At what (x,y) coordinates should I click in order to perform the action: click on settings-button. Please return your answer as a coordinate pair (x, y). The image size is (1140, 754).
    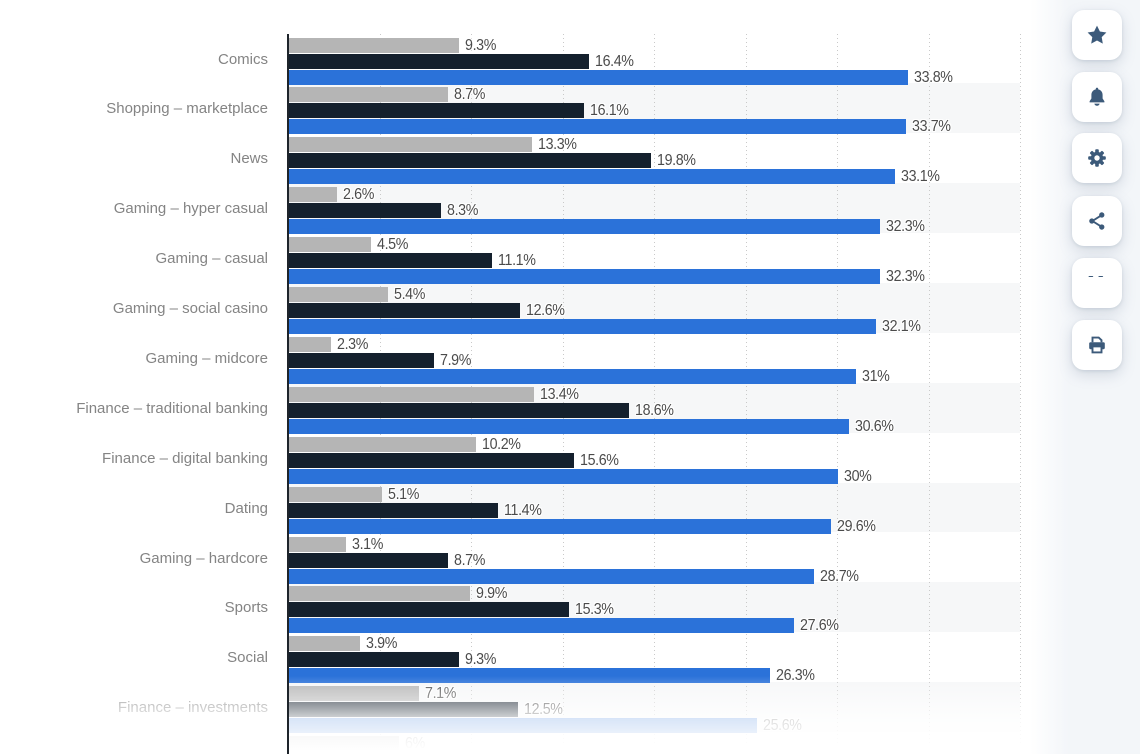
    Looking at the image, I should click on (1097, 158).